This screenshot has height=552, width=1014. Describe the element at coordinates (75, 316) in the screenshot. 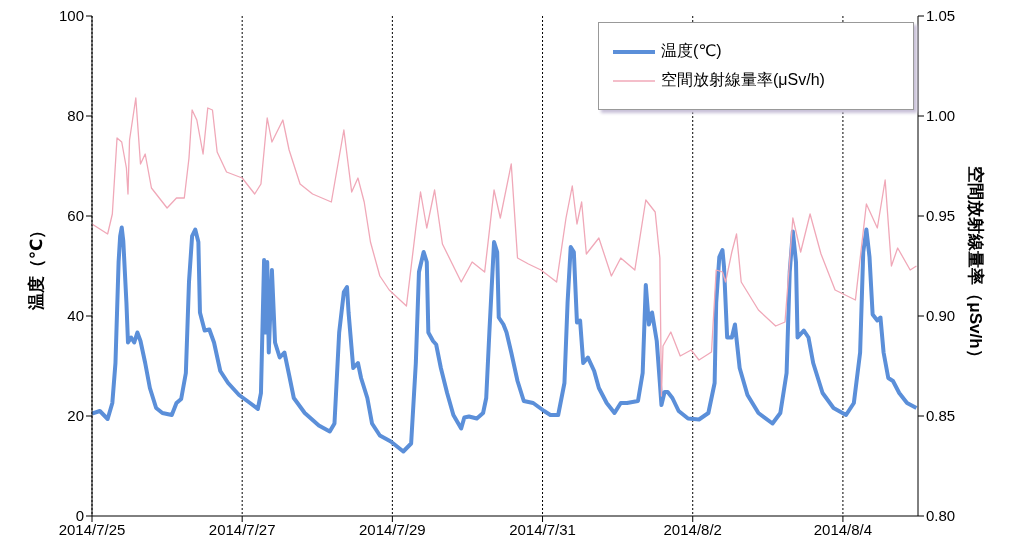

I see `y-tick-label: 40` at that location.